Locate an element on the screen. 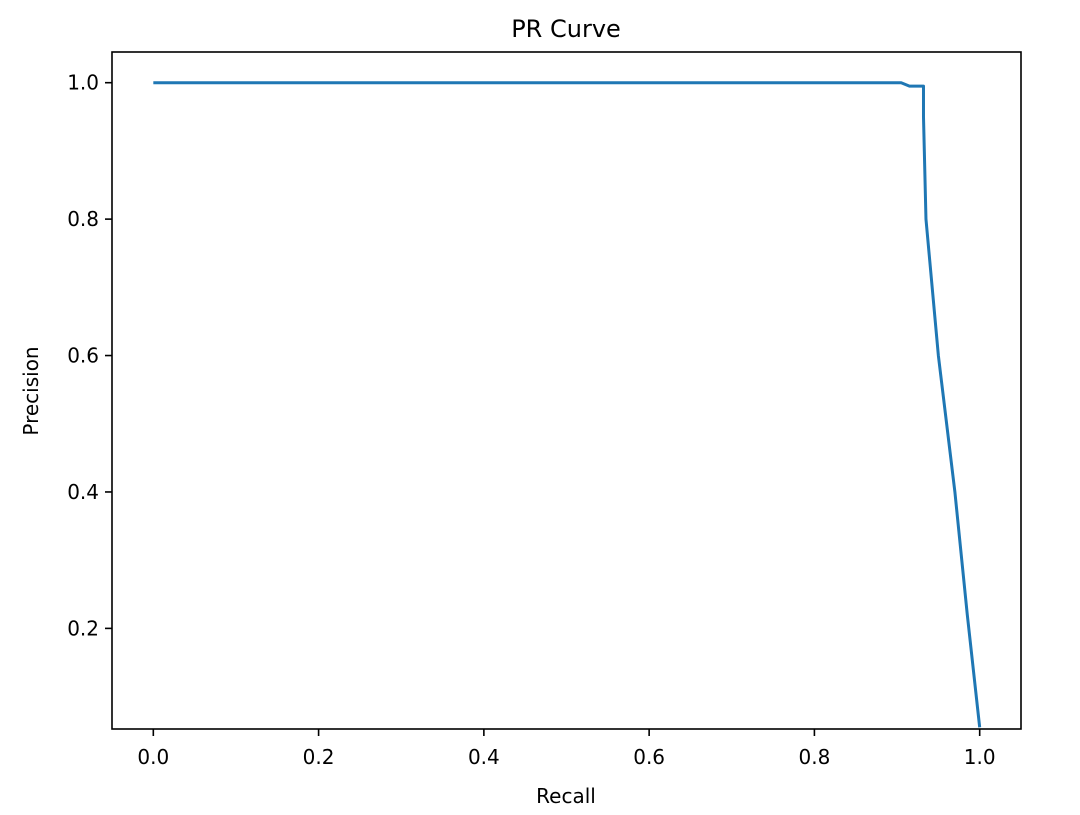  y-axis-label: Precision is located at coordinates (31, 390).